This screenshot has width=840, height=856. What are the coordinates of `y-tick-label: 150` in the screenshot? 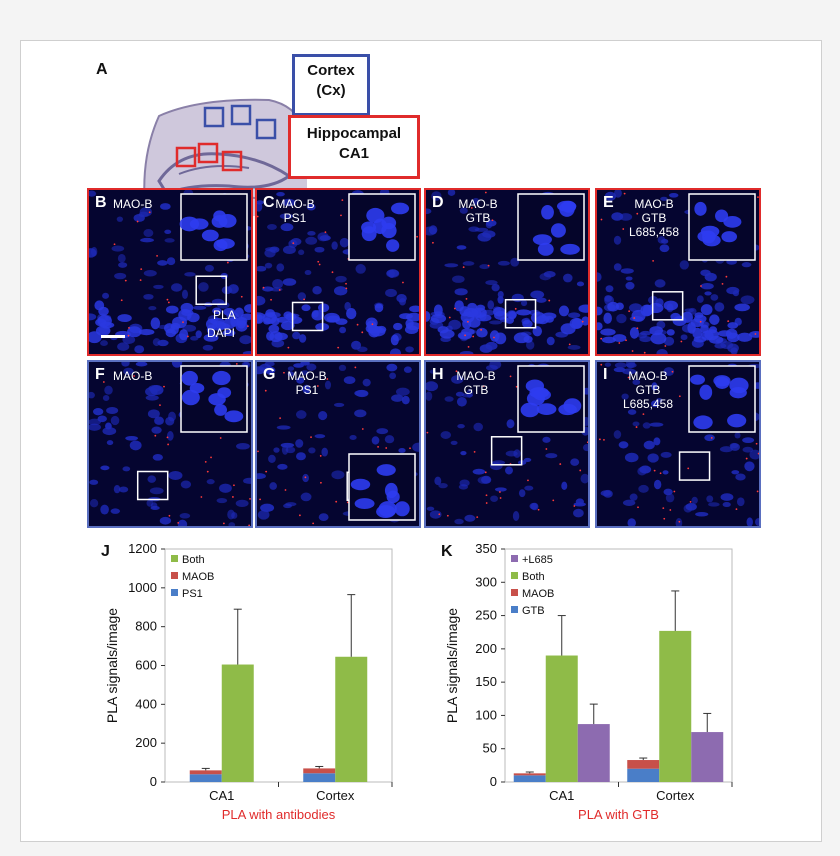 It's located at (486, 681).